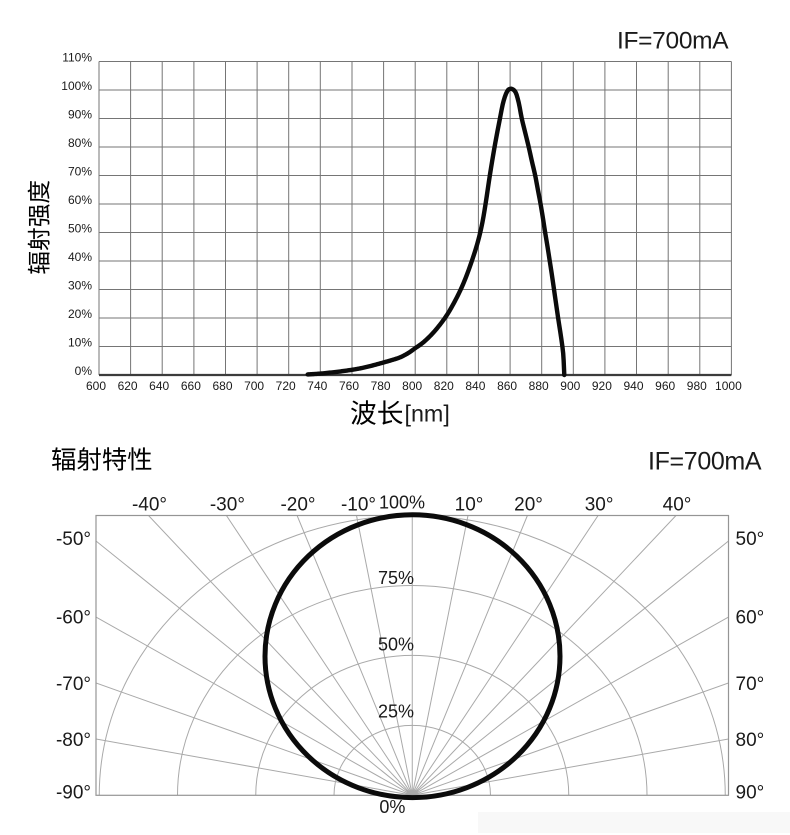 The width and height of the screenshot is (790, 835). I want to click on svg-text: 780, so click(381, 386).